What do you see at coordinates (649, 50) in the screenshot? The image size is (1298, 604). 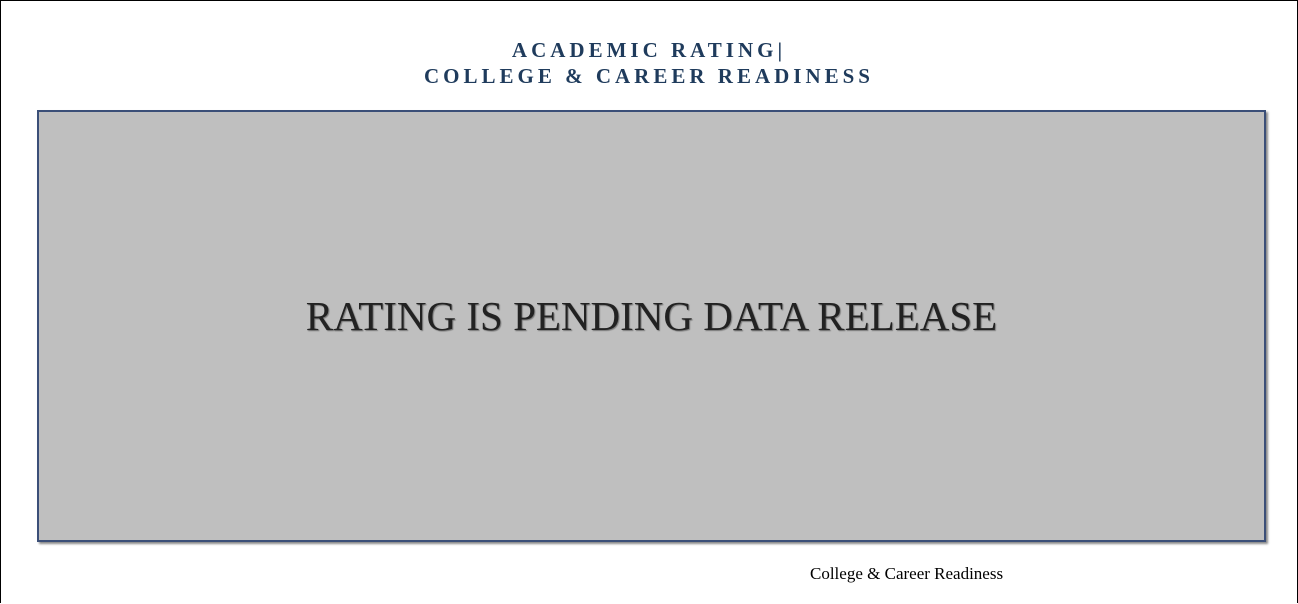 I see `title-line: ACADEMIC RATING|` at bounding box center [649, 50].